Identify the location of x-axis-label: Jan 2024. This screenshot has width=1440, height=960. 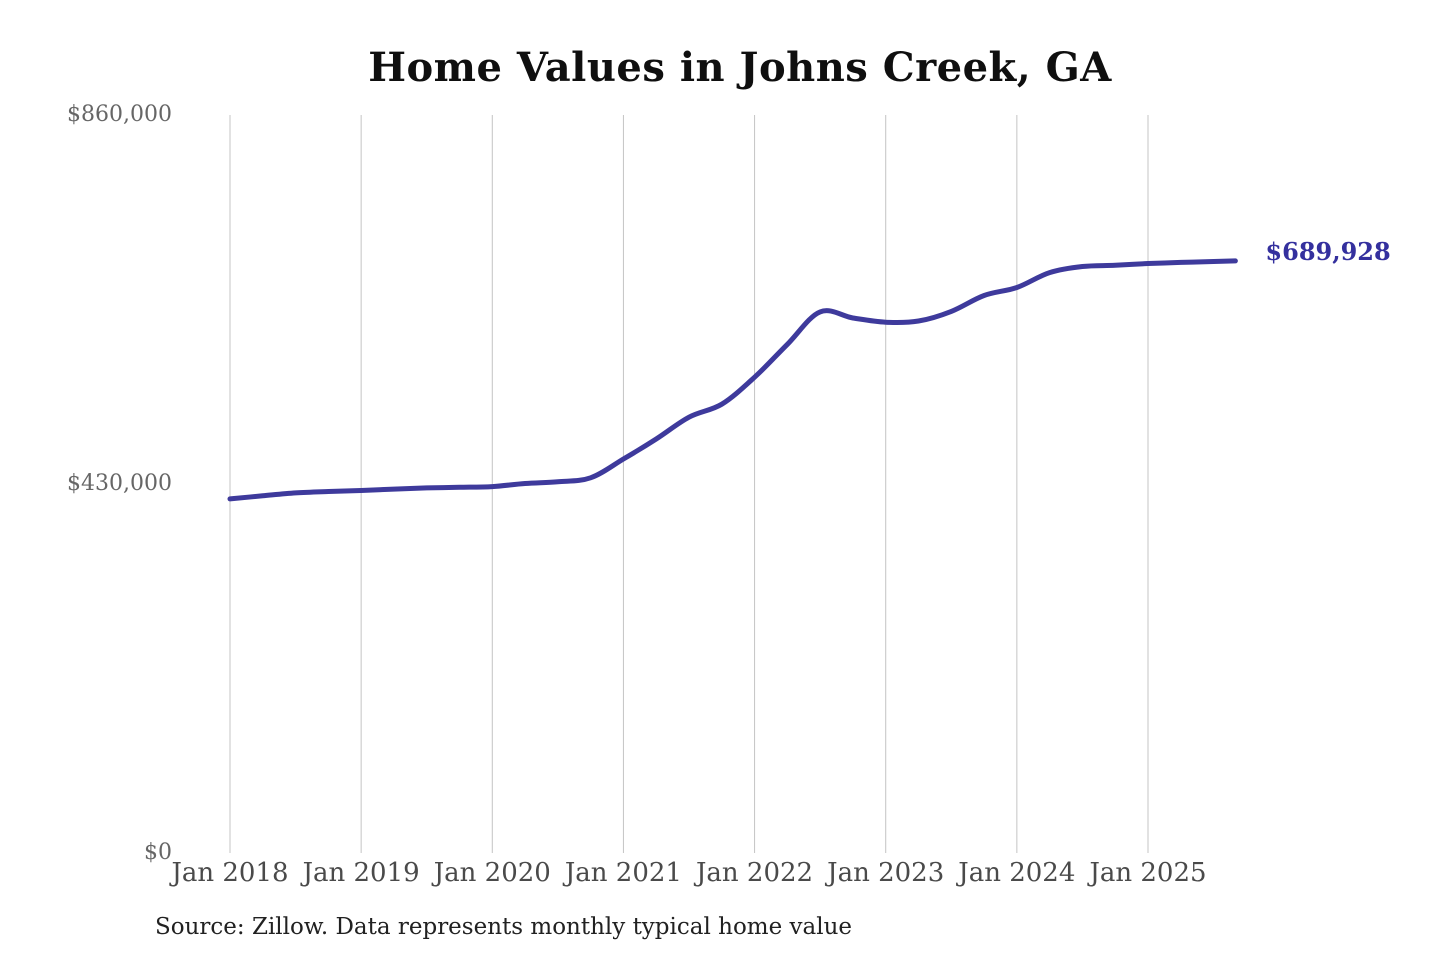
(1017, 873).